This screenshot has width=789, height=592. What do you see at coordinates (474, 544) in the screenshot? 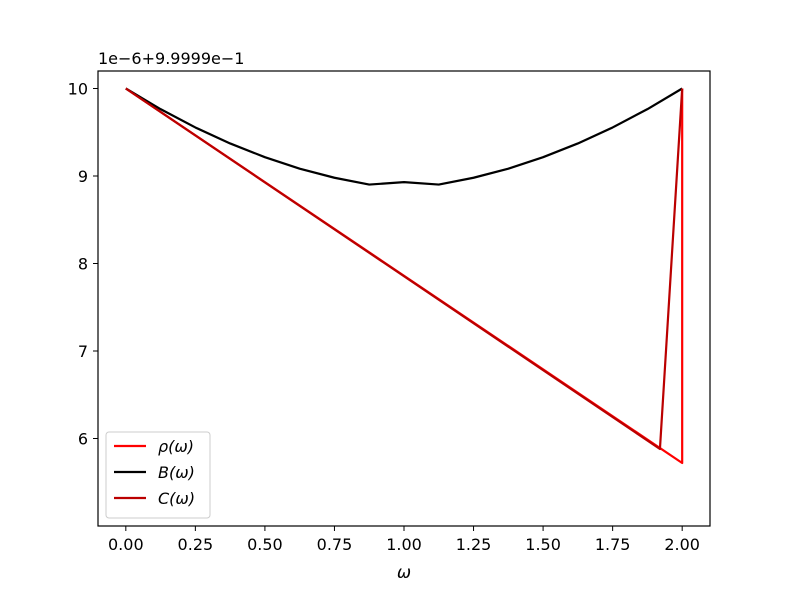
I see `x-tick-label: 1.25` at bounding box center [474, 544].